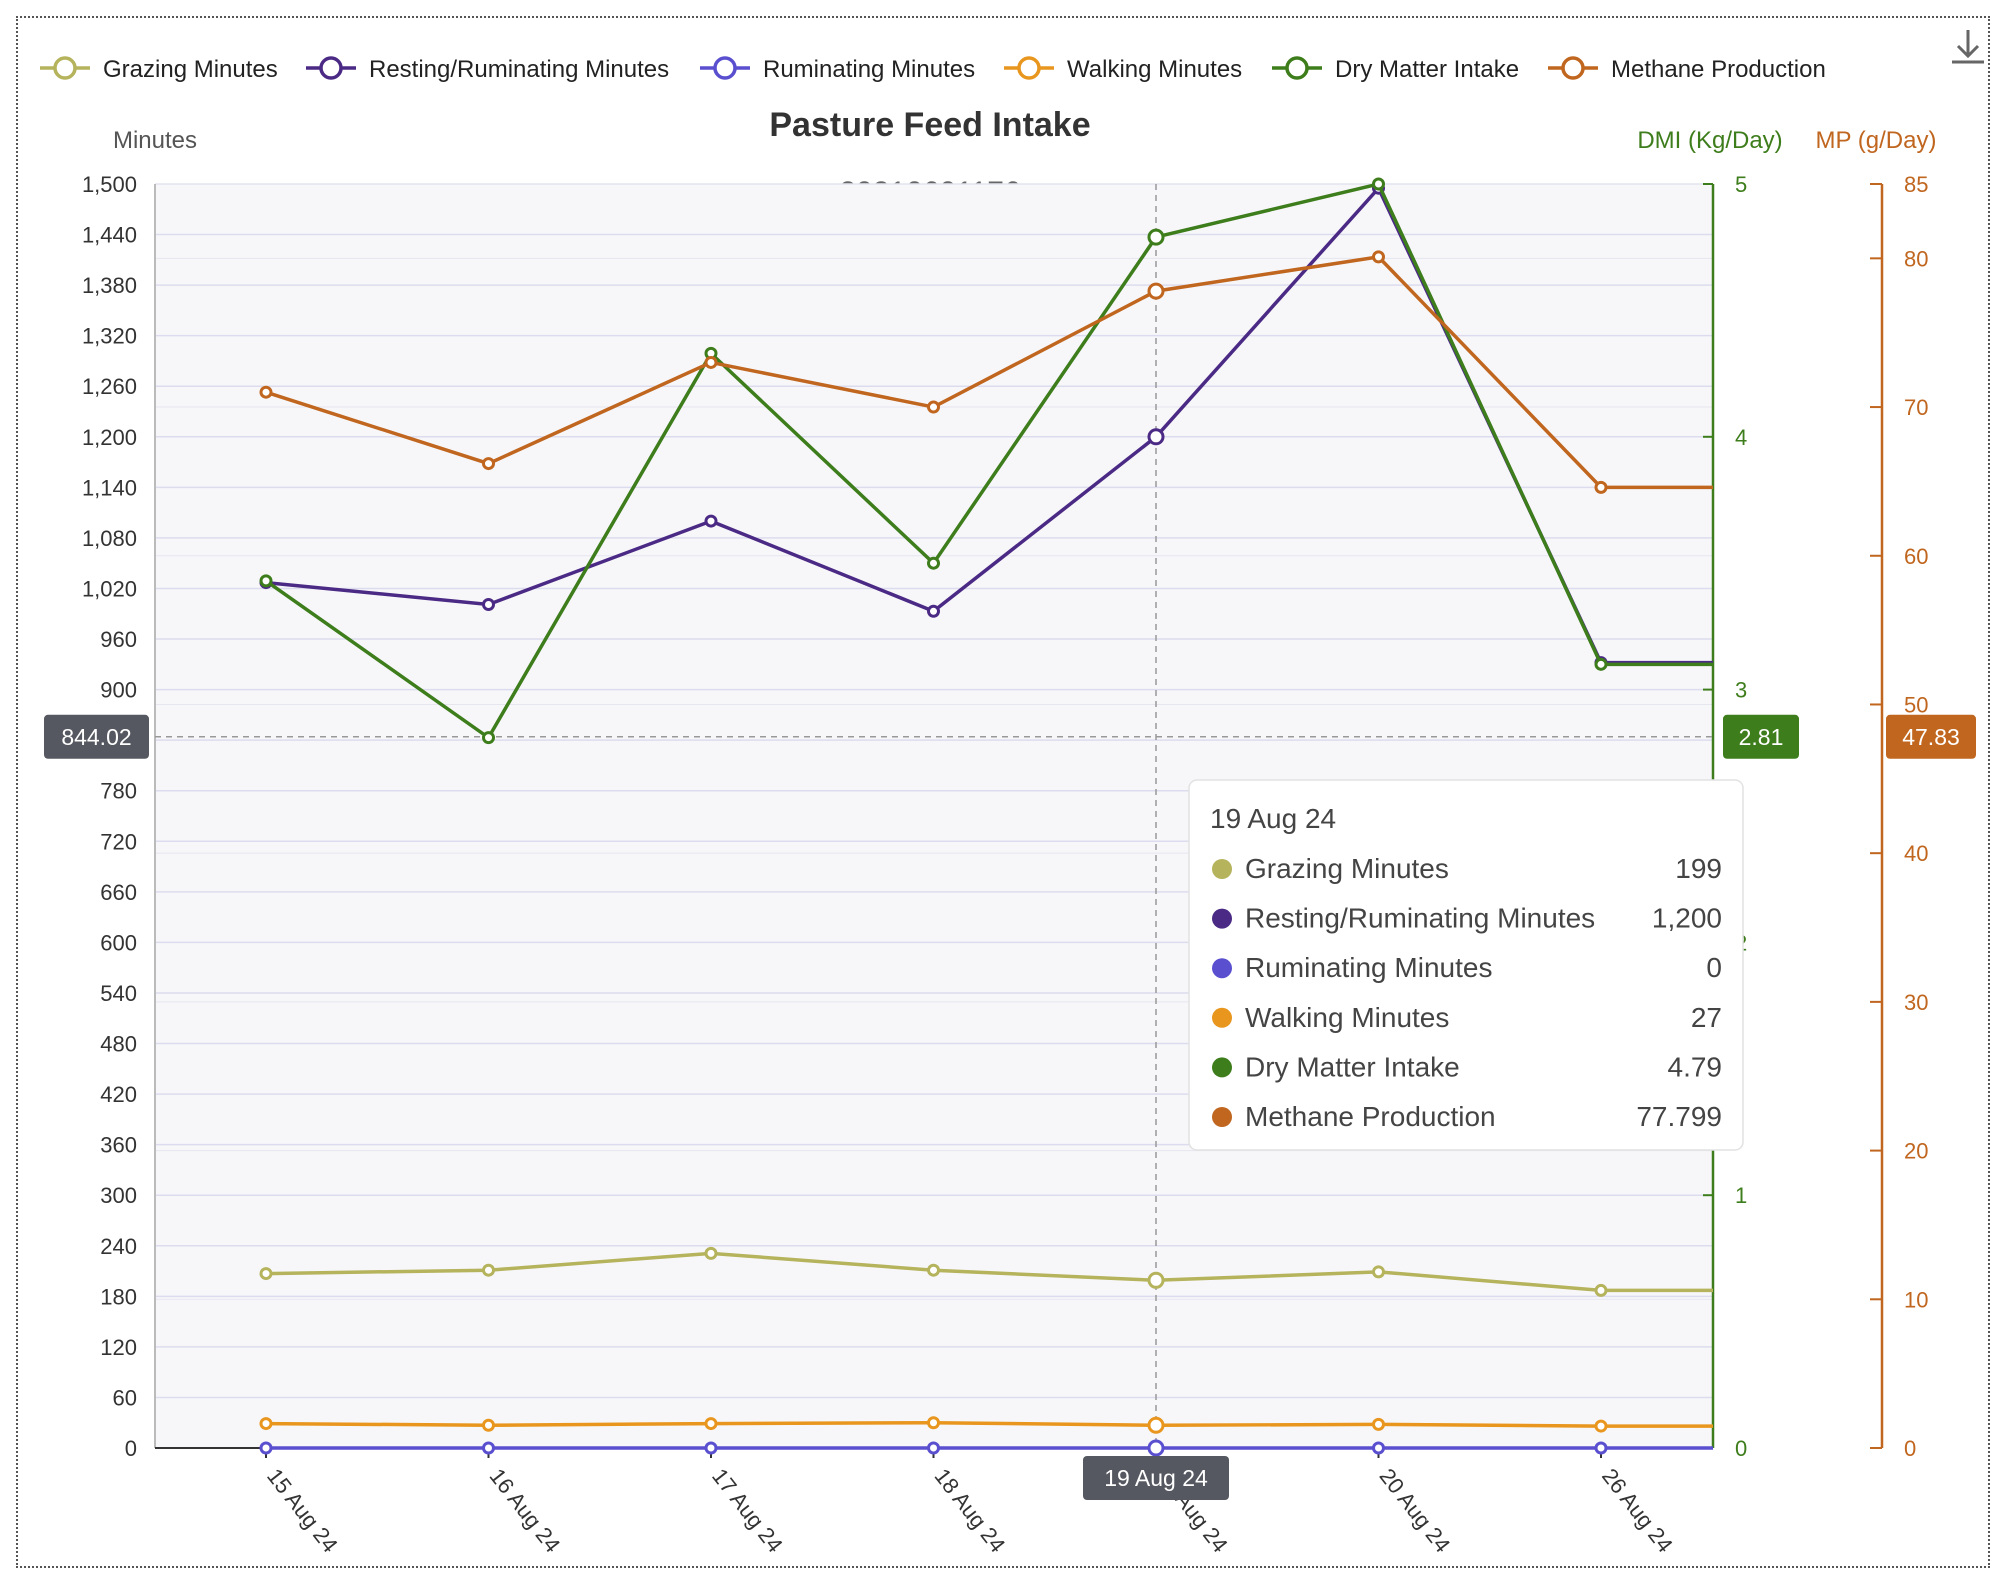 The width and height of the screenshot is (2008, 1584). What do you see at coordinates (1347, 1017) in the screenshot?
I see `tooltip-series-name: Walking Minutes` at bounding box center [1347, 1017].